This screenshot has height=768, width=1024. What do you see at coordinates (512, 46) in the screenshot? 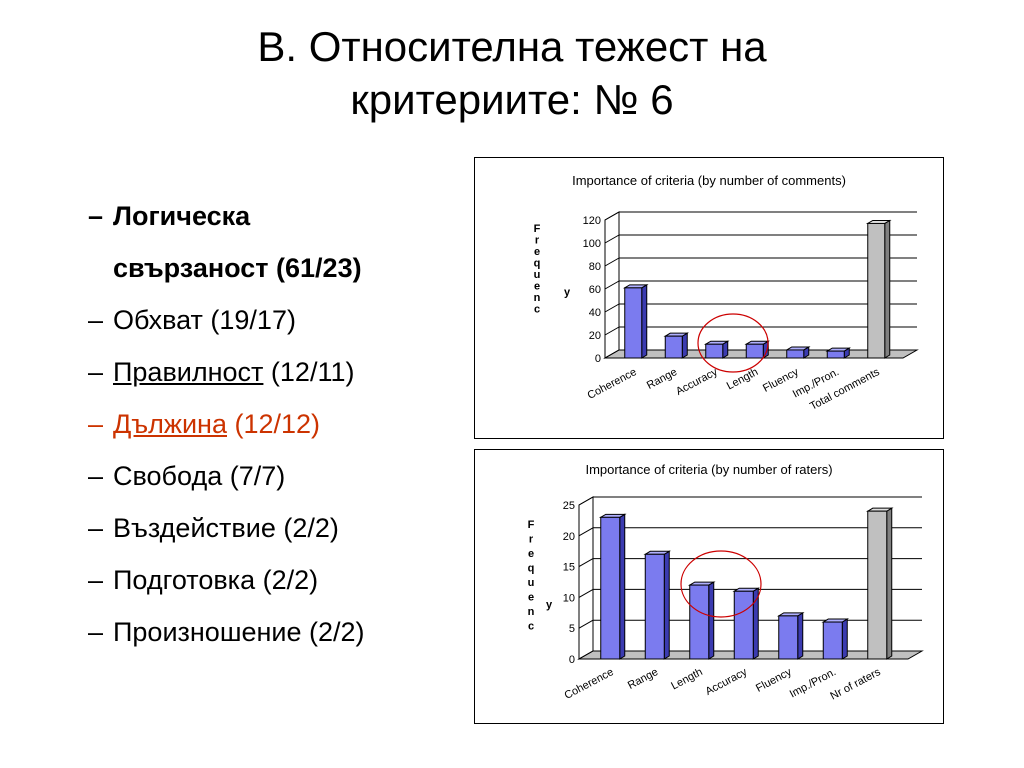
I see `slide-title-line-1: В. Относителна тежест на` at bounding box center [512, 46].